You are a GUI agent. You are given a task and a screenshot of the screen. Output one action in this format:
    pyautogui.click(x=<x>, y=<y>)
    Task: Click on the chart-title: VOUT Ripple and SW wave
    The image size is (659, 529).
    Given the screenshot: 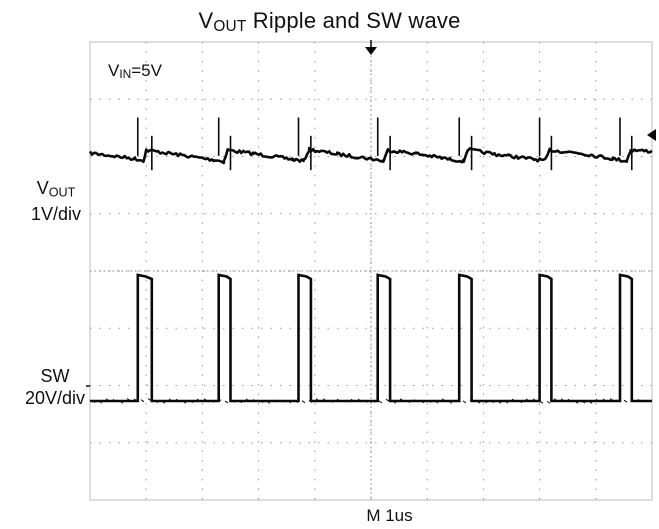 What is the action you would take?
    pyautogui.click(x=329, y=21)
    